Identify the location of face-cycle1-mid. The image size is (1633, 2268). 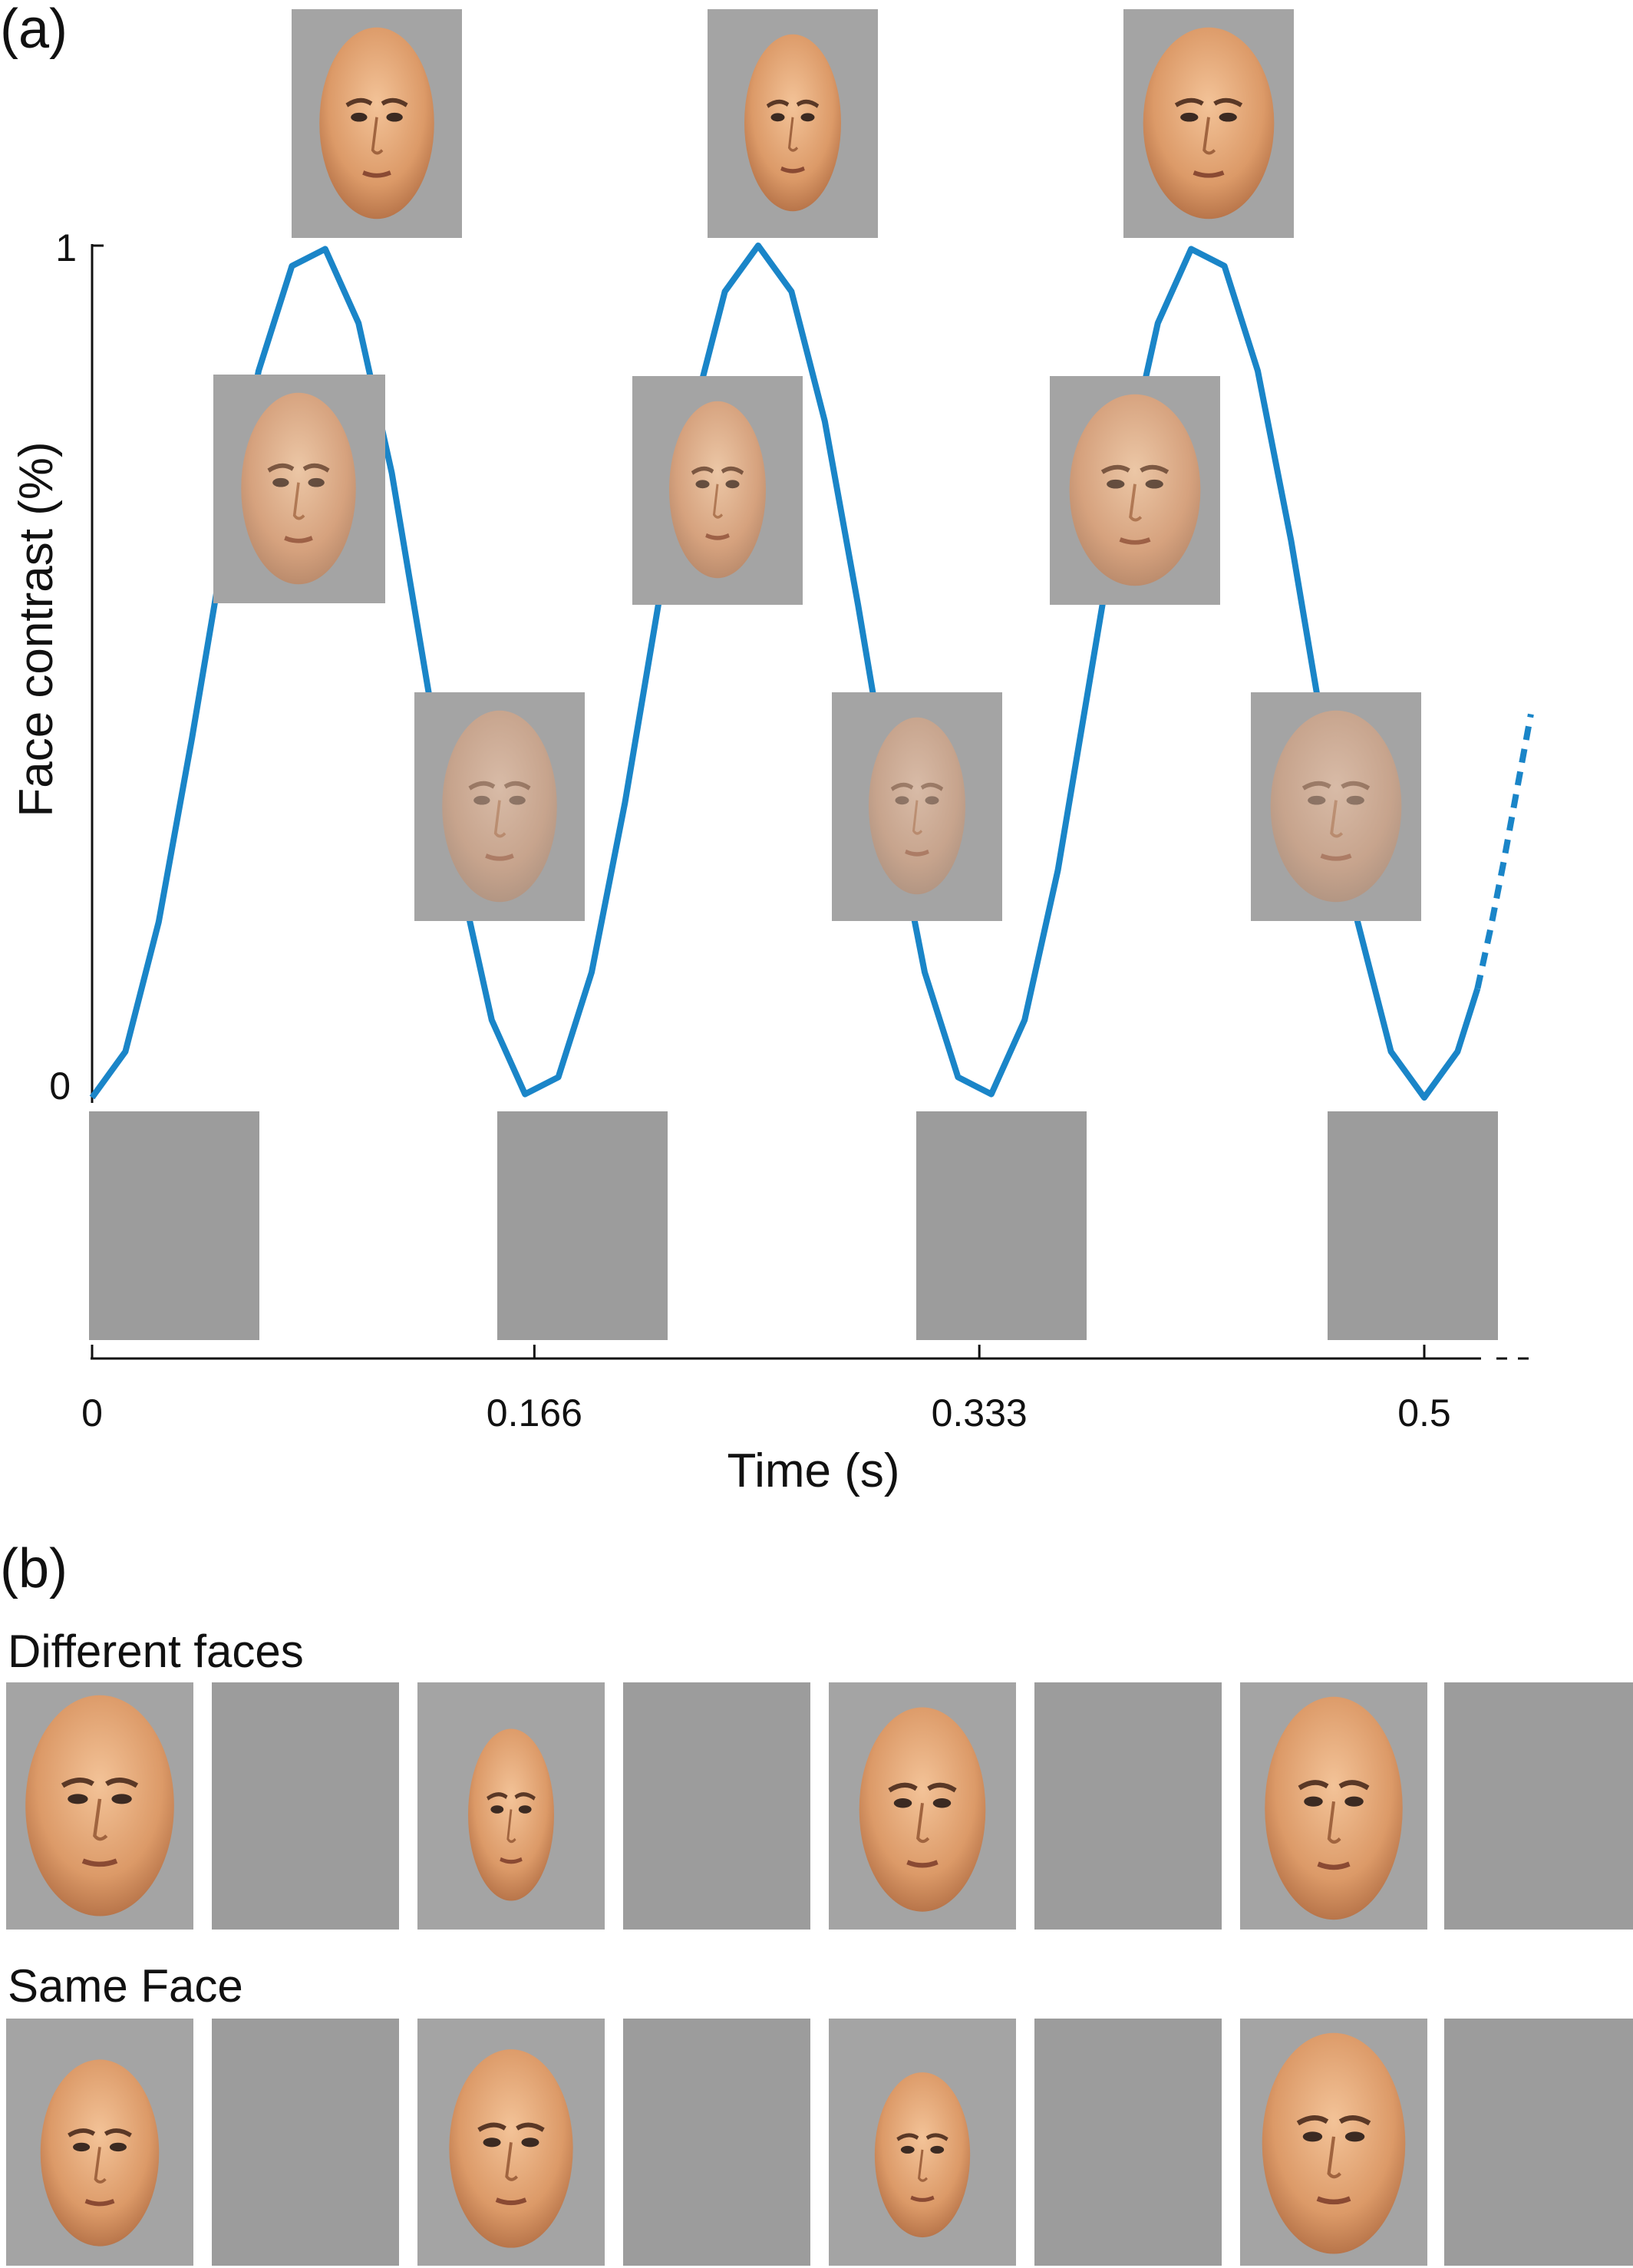
(299, 489).